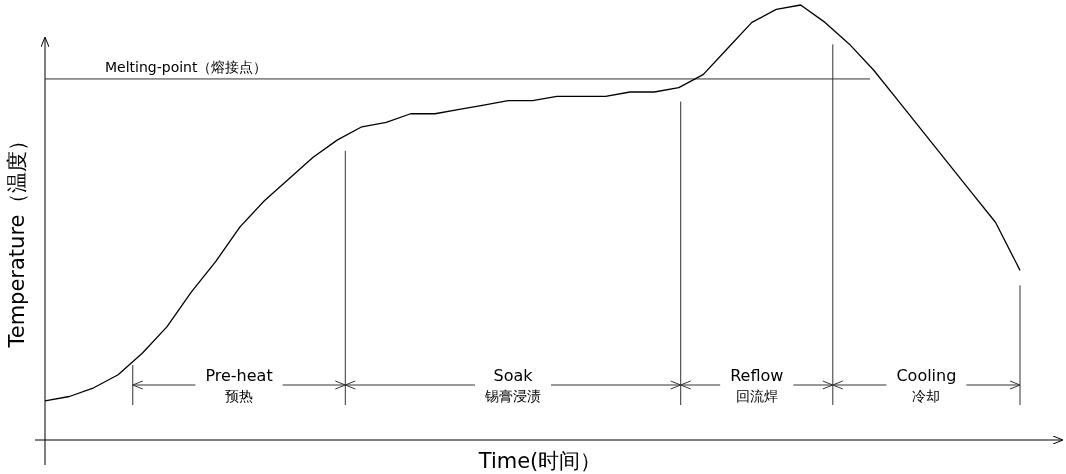 The height and width of the screenshot is (474, 1066). What do you see at coordinates (17, 239) in the screenshot?
I see `y-axis-title: Temperature（温度）` at bounding box center [17, 239].